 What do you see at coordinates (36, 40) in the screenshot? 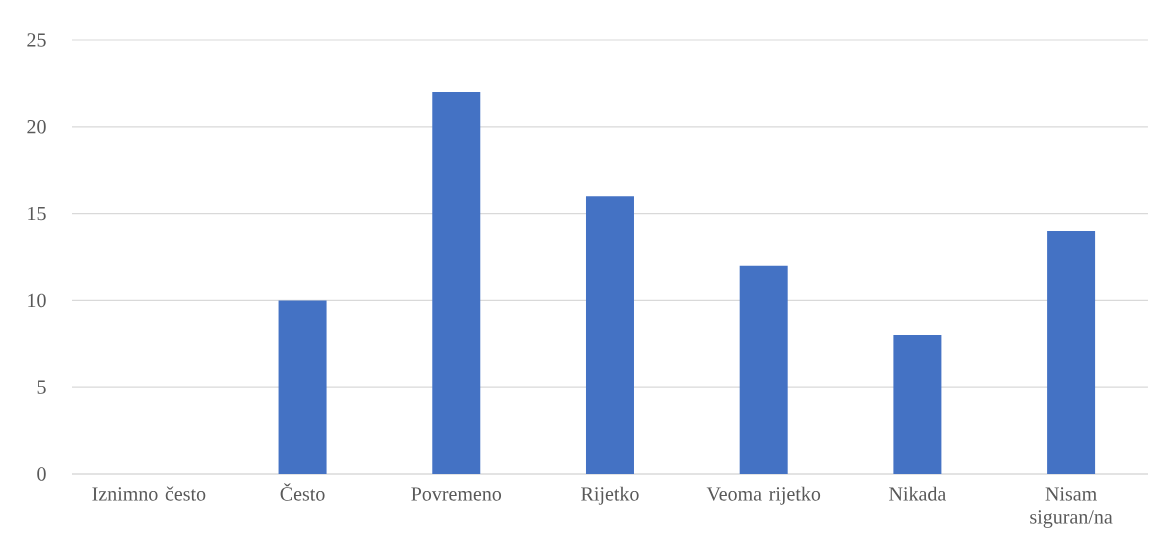
I see `y-tick-label: 25` at bounding box center [36, 40].